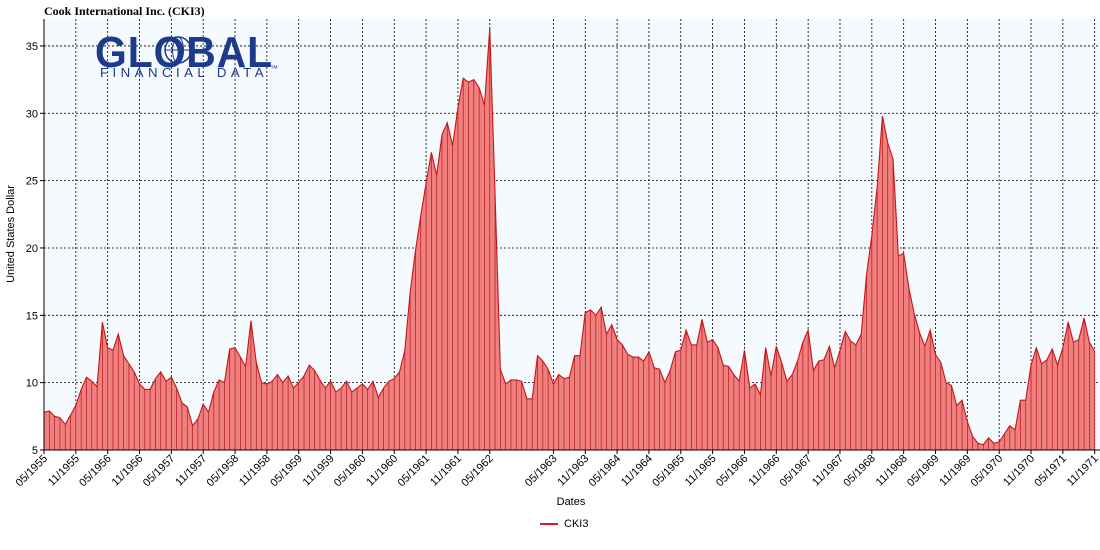 This screenshot has width=1100, height=550. Describe the element at coordinates (319, 471) in the screenshot. I see `x-tick-label: 11/1959` at that location.